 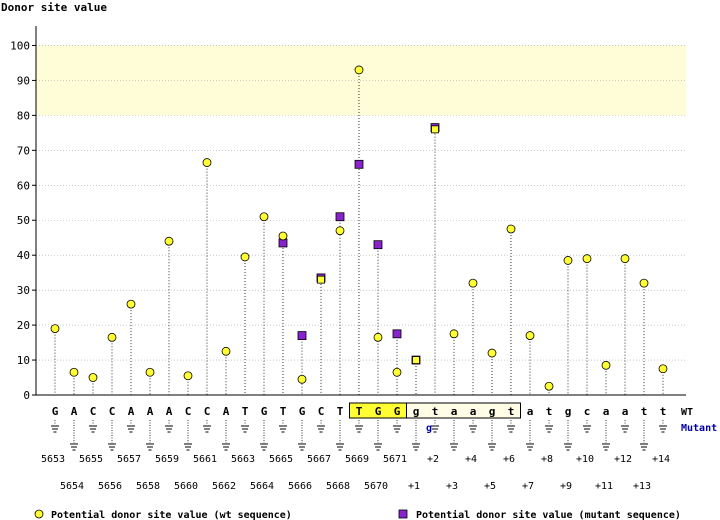 I want to click on row-label-wt: WT, so click(x=687, y=412).